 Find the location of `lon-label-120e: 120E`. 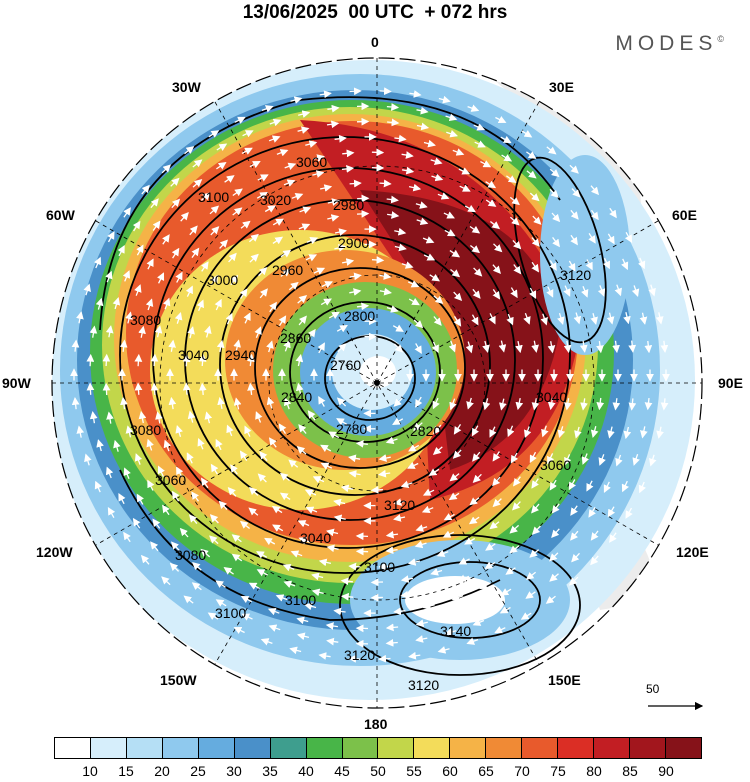

lon-label-120e: 120E is located at coordinates (692, 552).